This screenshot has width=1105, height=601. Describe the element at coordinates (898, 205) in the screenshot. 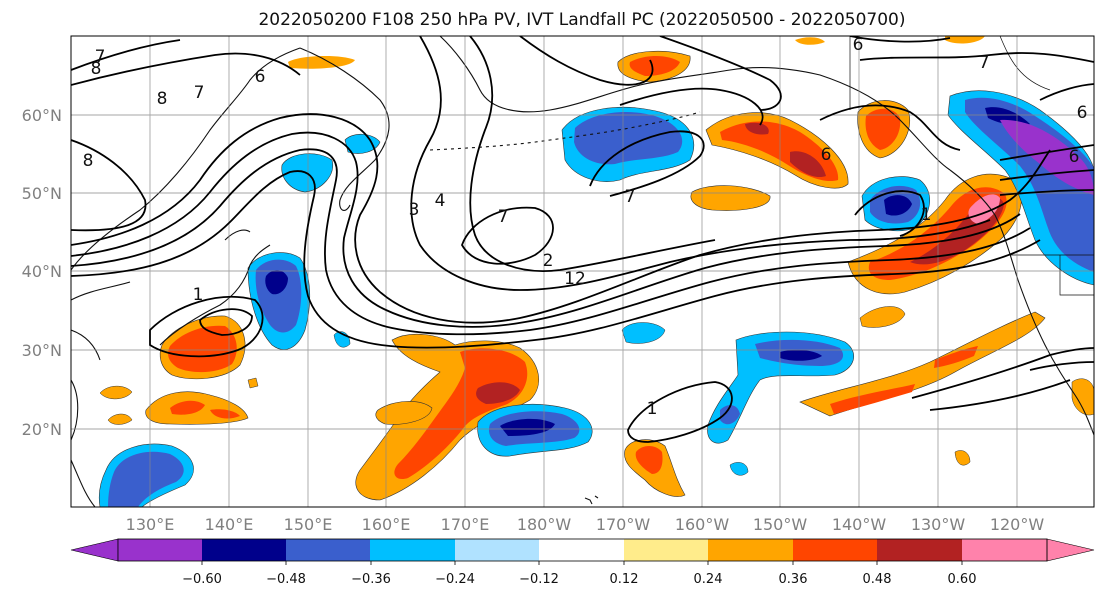

I see `shade-bc-low-navy` at that location.